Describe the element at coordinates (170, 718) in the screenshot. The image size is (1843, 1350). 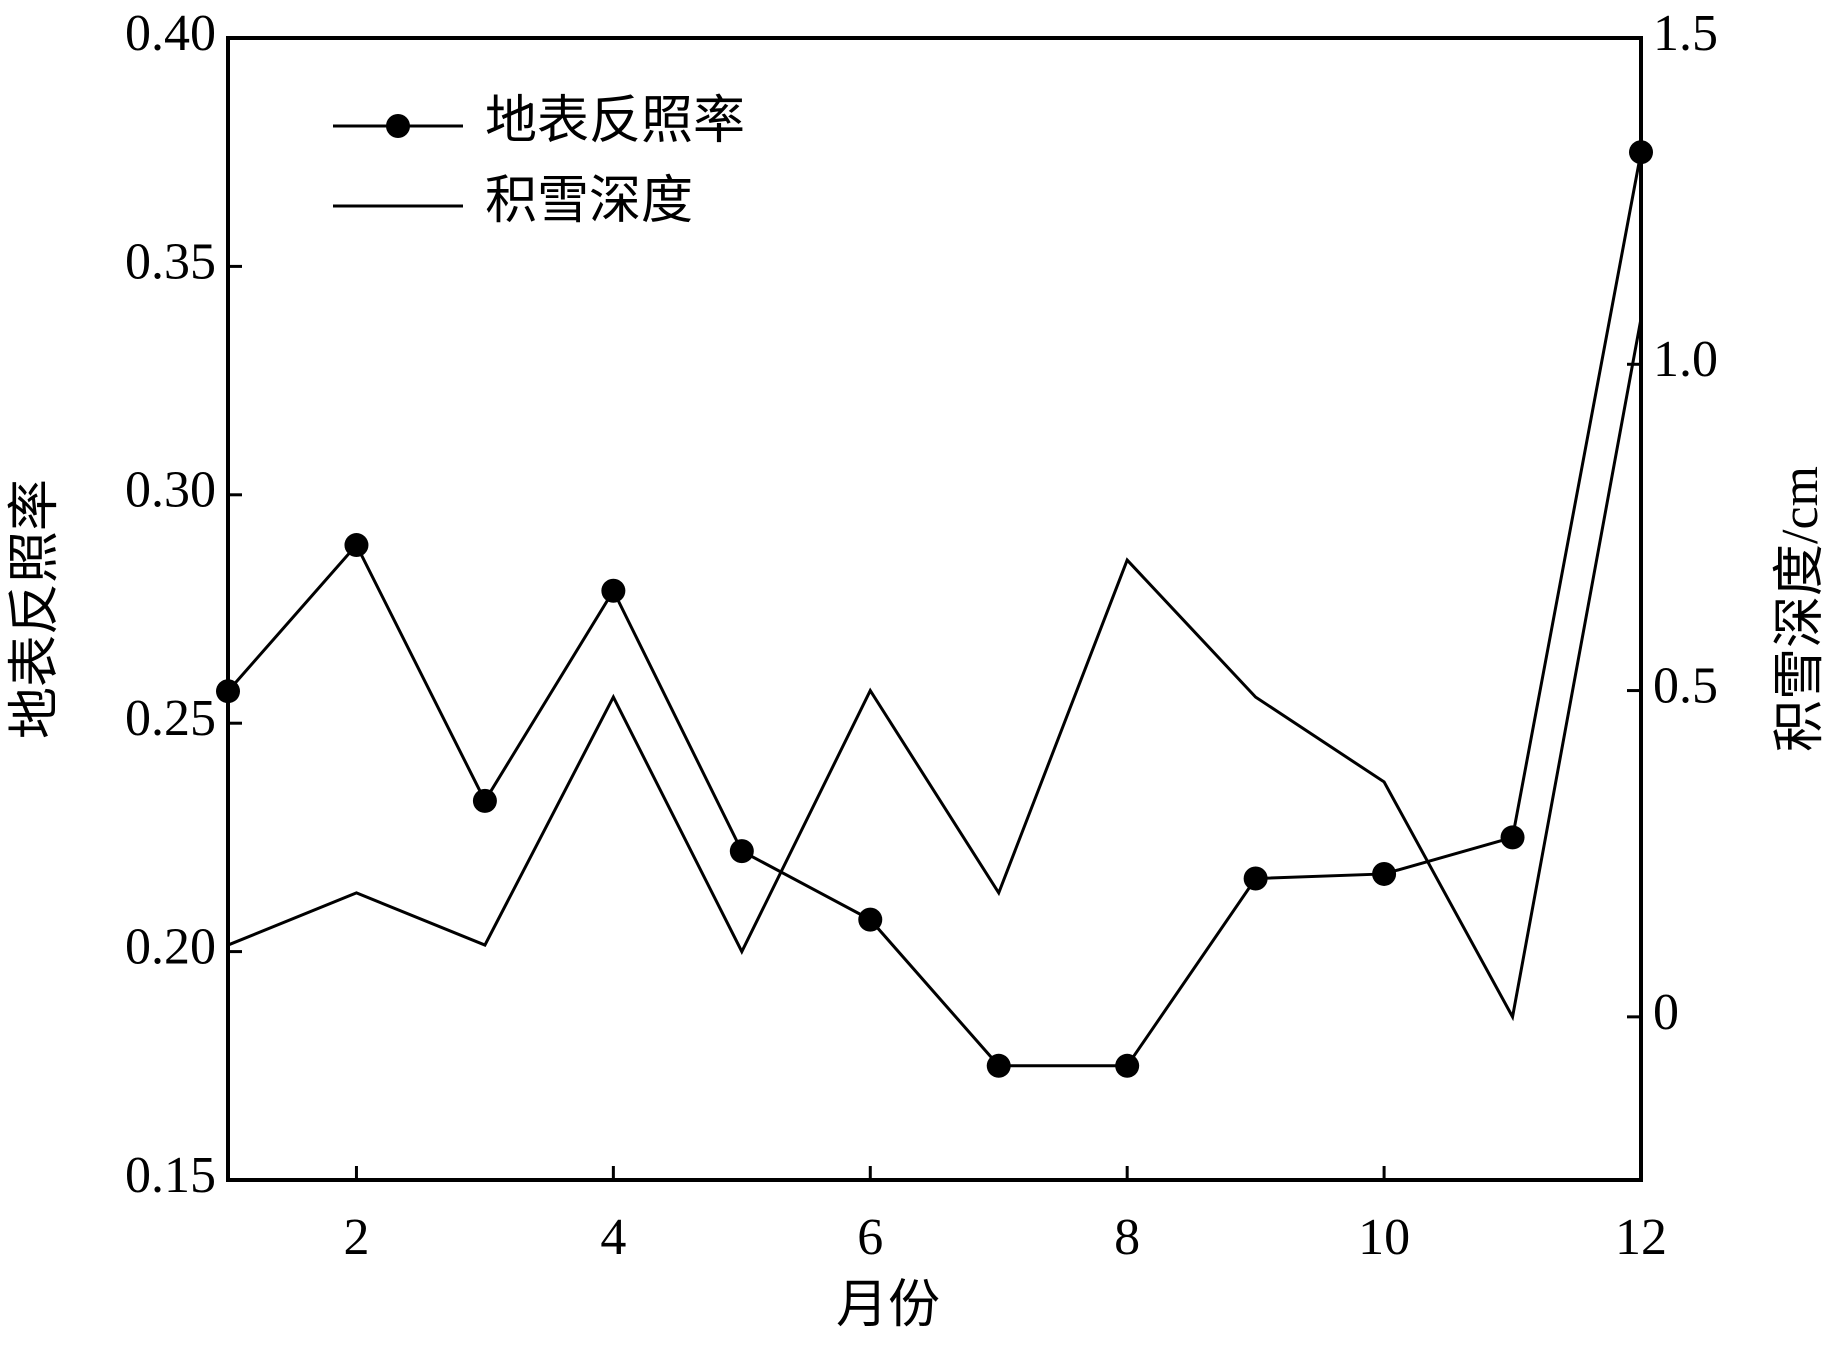
I see `y-tick-label: 0.25` at that location.